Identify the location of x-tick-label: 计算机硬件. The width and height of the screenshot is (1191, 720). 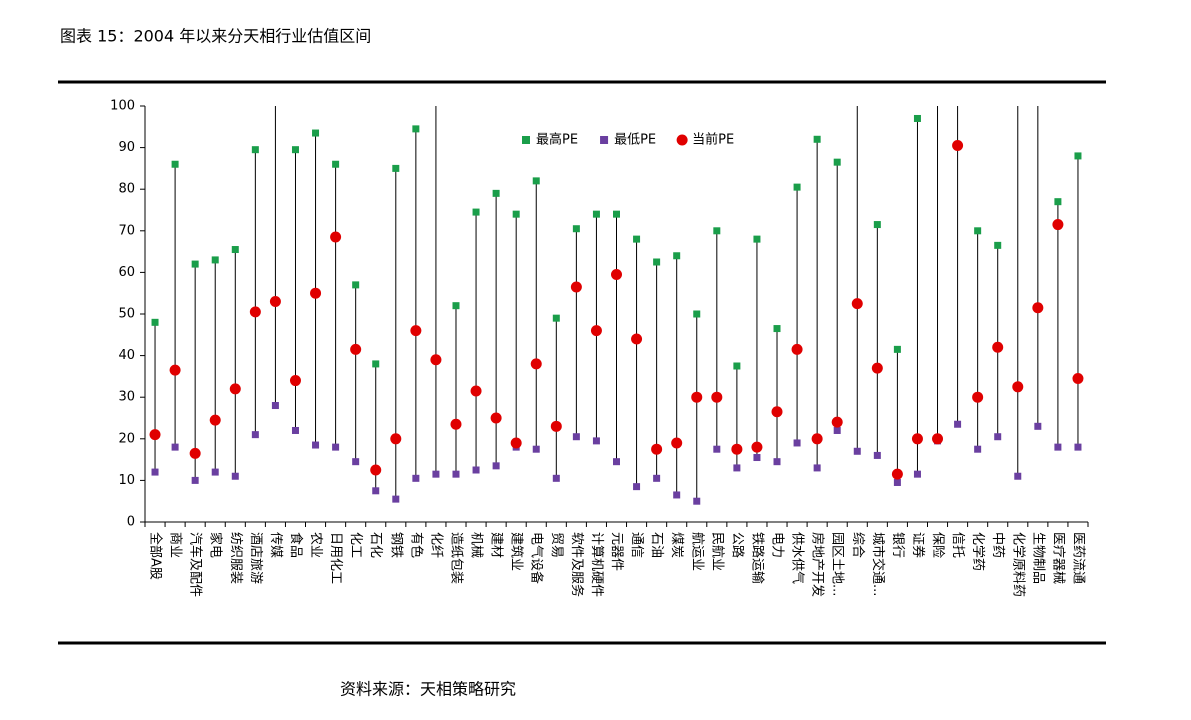
(596, 564).